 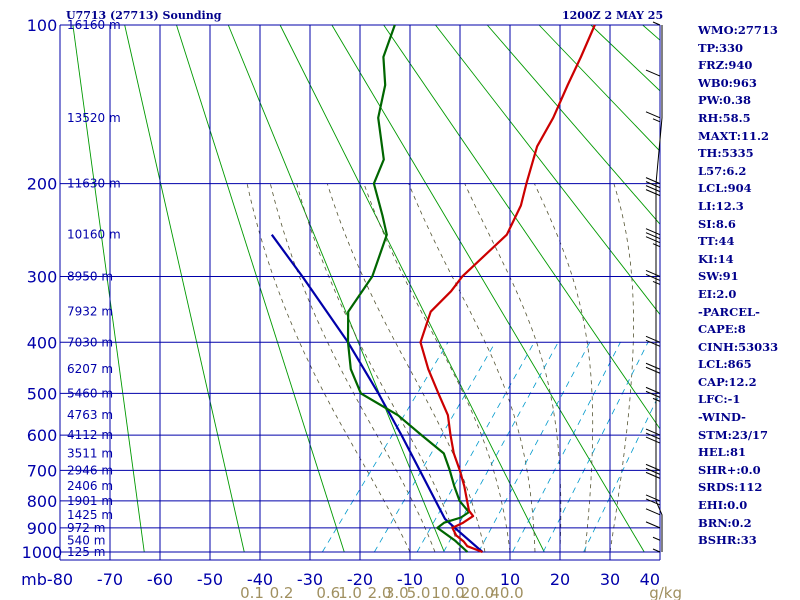 I want to click on dewpoint-trace, so click(x=408, y=288).